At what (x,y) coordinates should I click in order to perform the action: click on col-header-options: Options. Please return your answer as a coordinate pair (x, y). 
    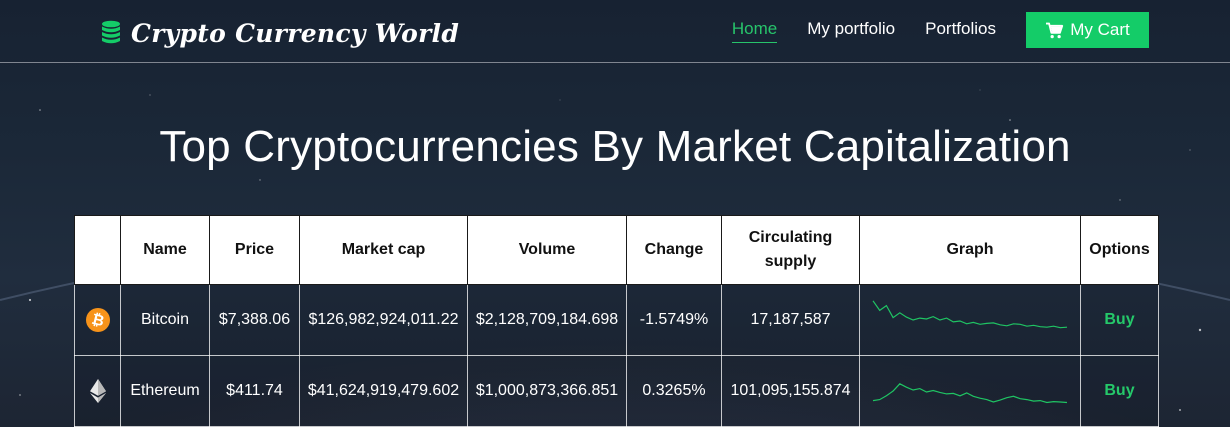
    Looking at the image, I should click on (1119, 250).